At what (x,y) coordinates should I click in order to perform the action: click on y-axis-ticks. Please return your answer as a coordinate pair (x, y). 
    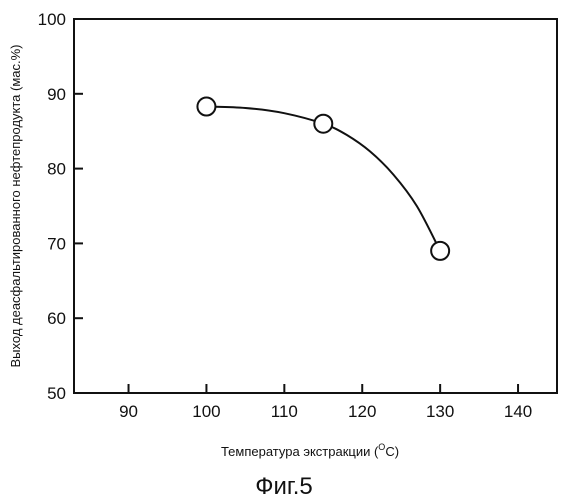
    Looking at the image, I should click on (78, 206).